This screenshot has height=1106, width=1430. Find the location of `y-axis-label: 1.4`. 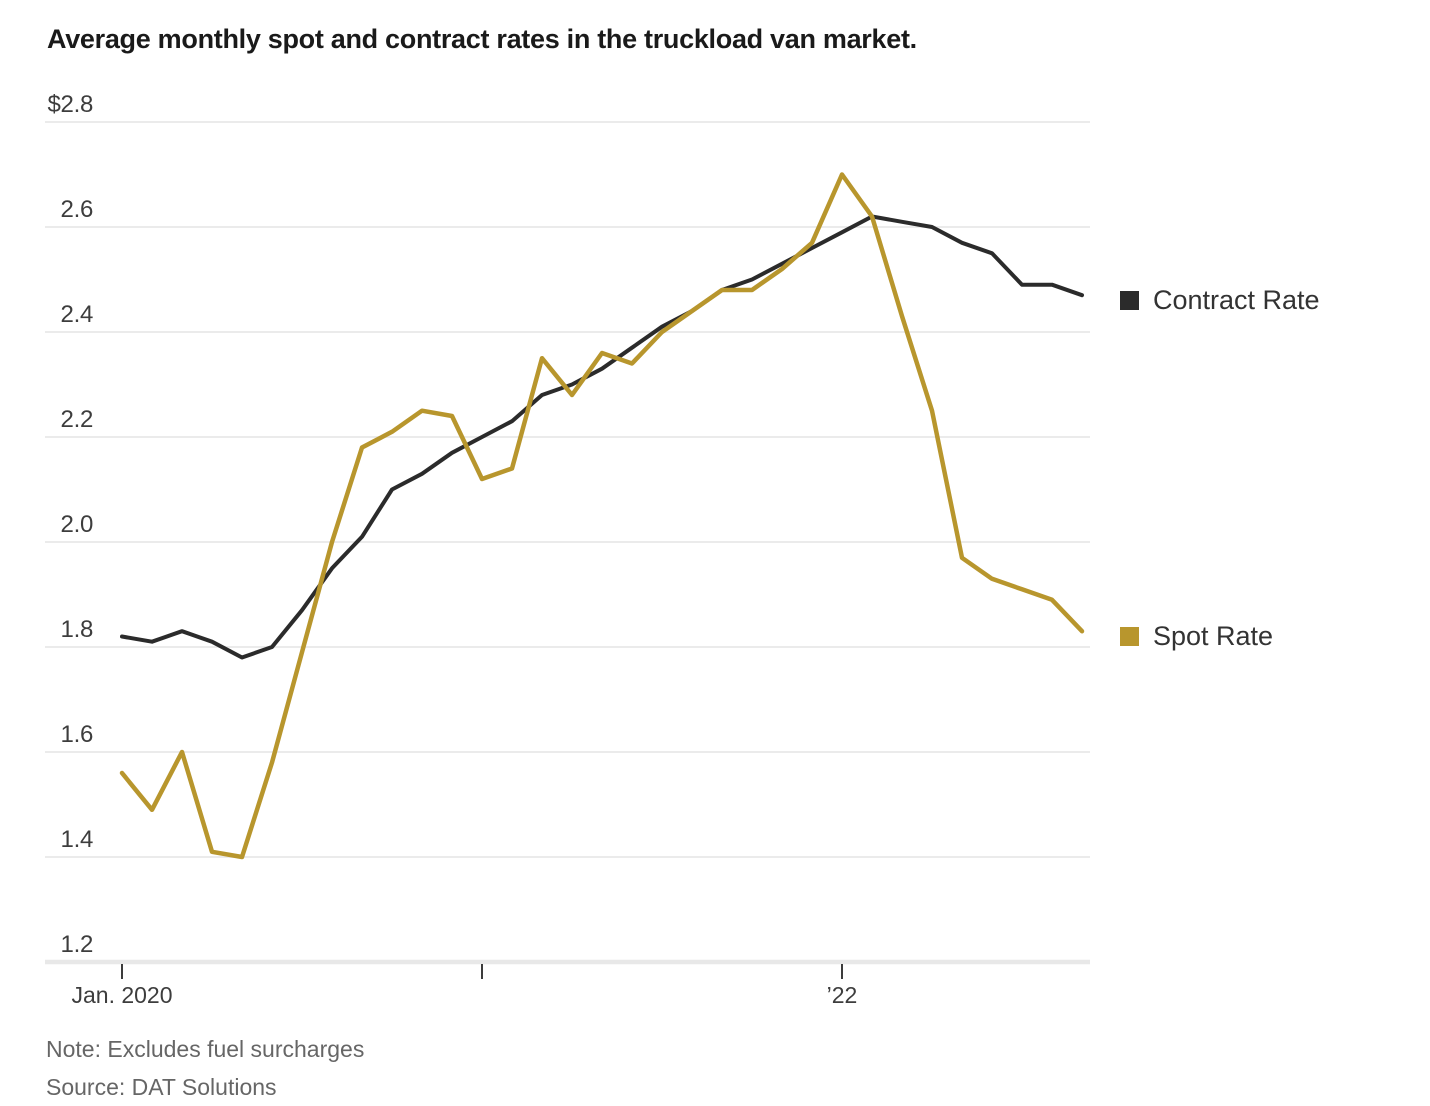

y-axis-label: 1.4 is located at coordinates (77, 839).